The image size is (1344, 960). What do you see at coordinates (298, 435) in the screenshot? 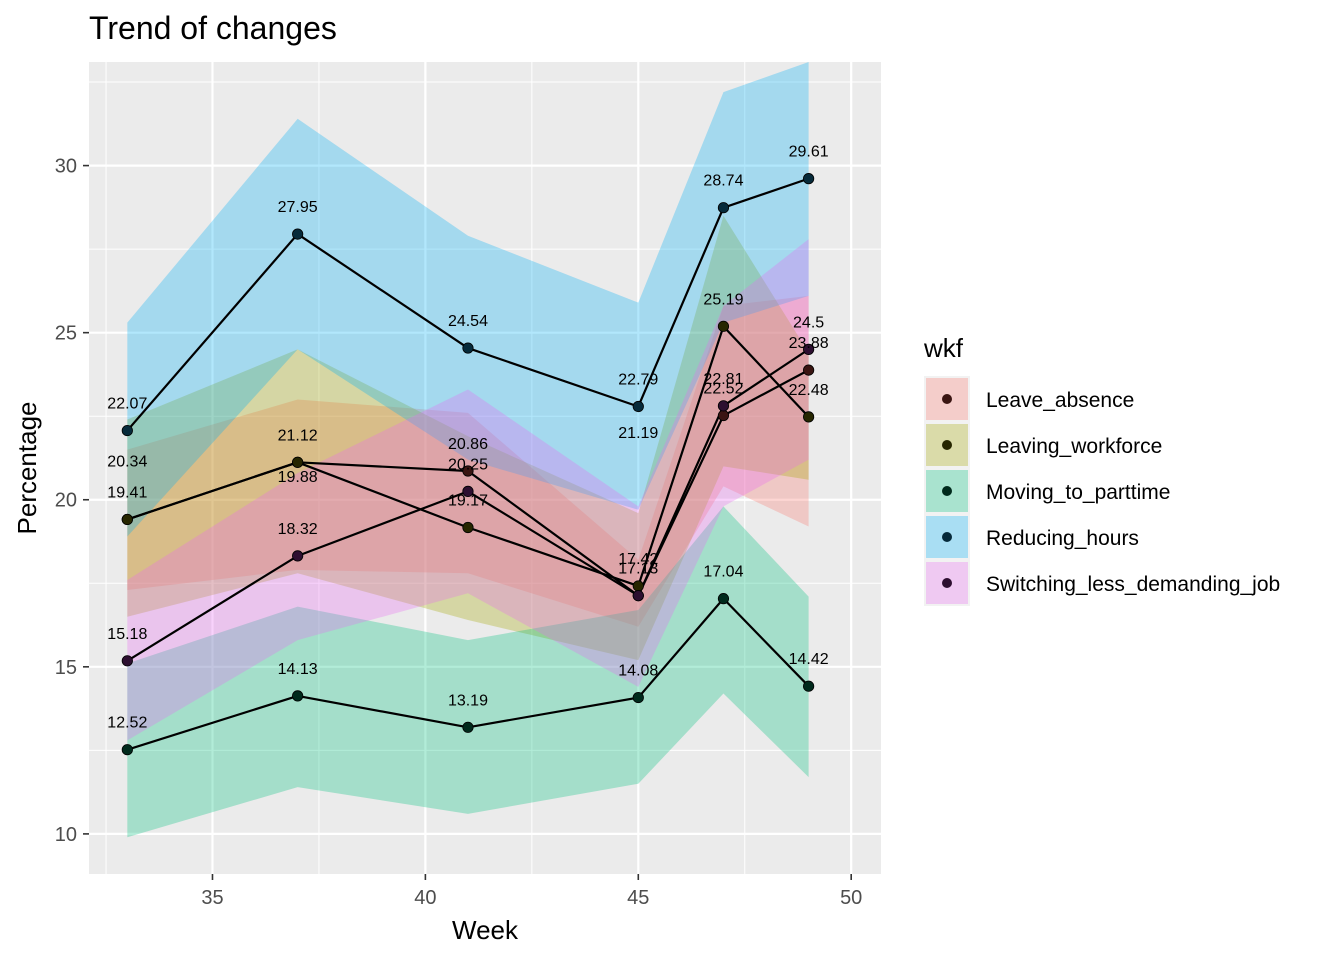
I see `data-label: 21.12` at bounding box center [298, 435].